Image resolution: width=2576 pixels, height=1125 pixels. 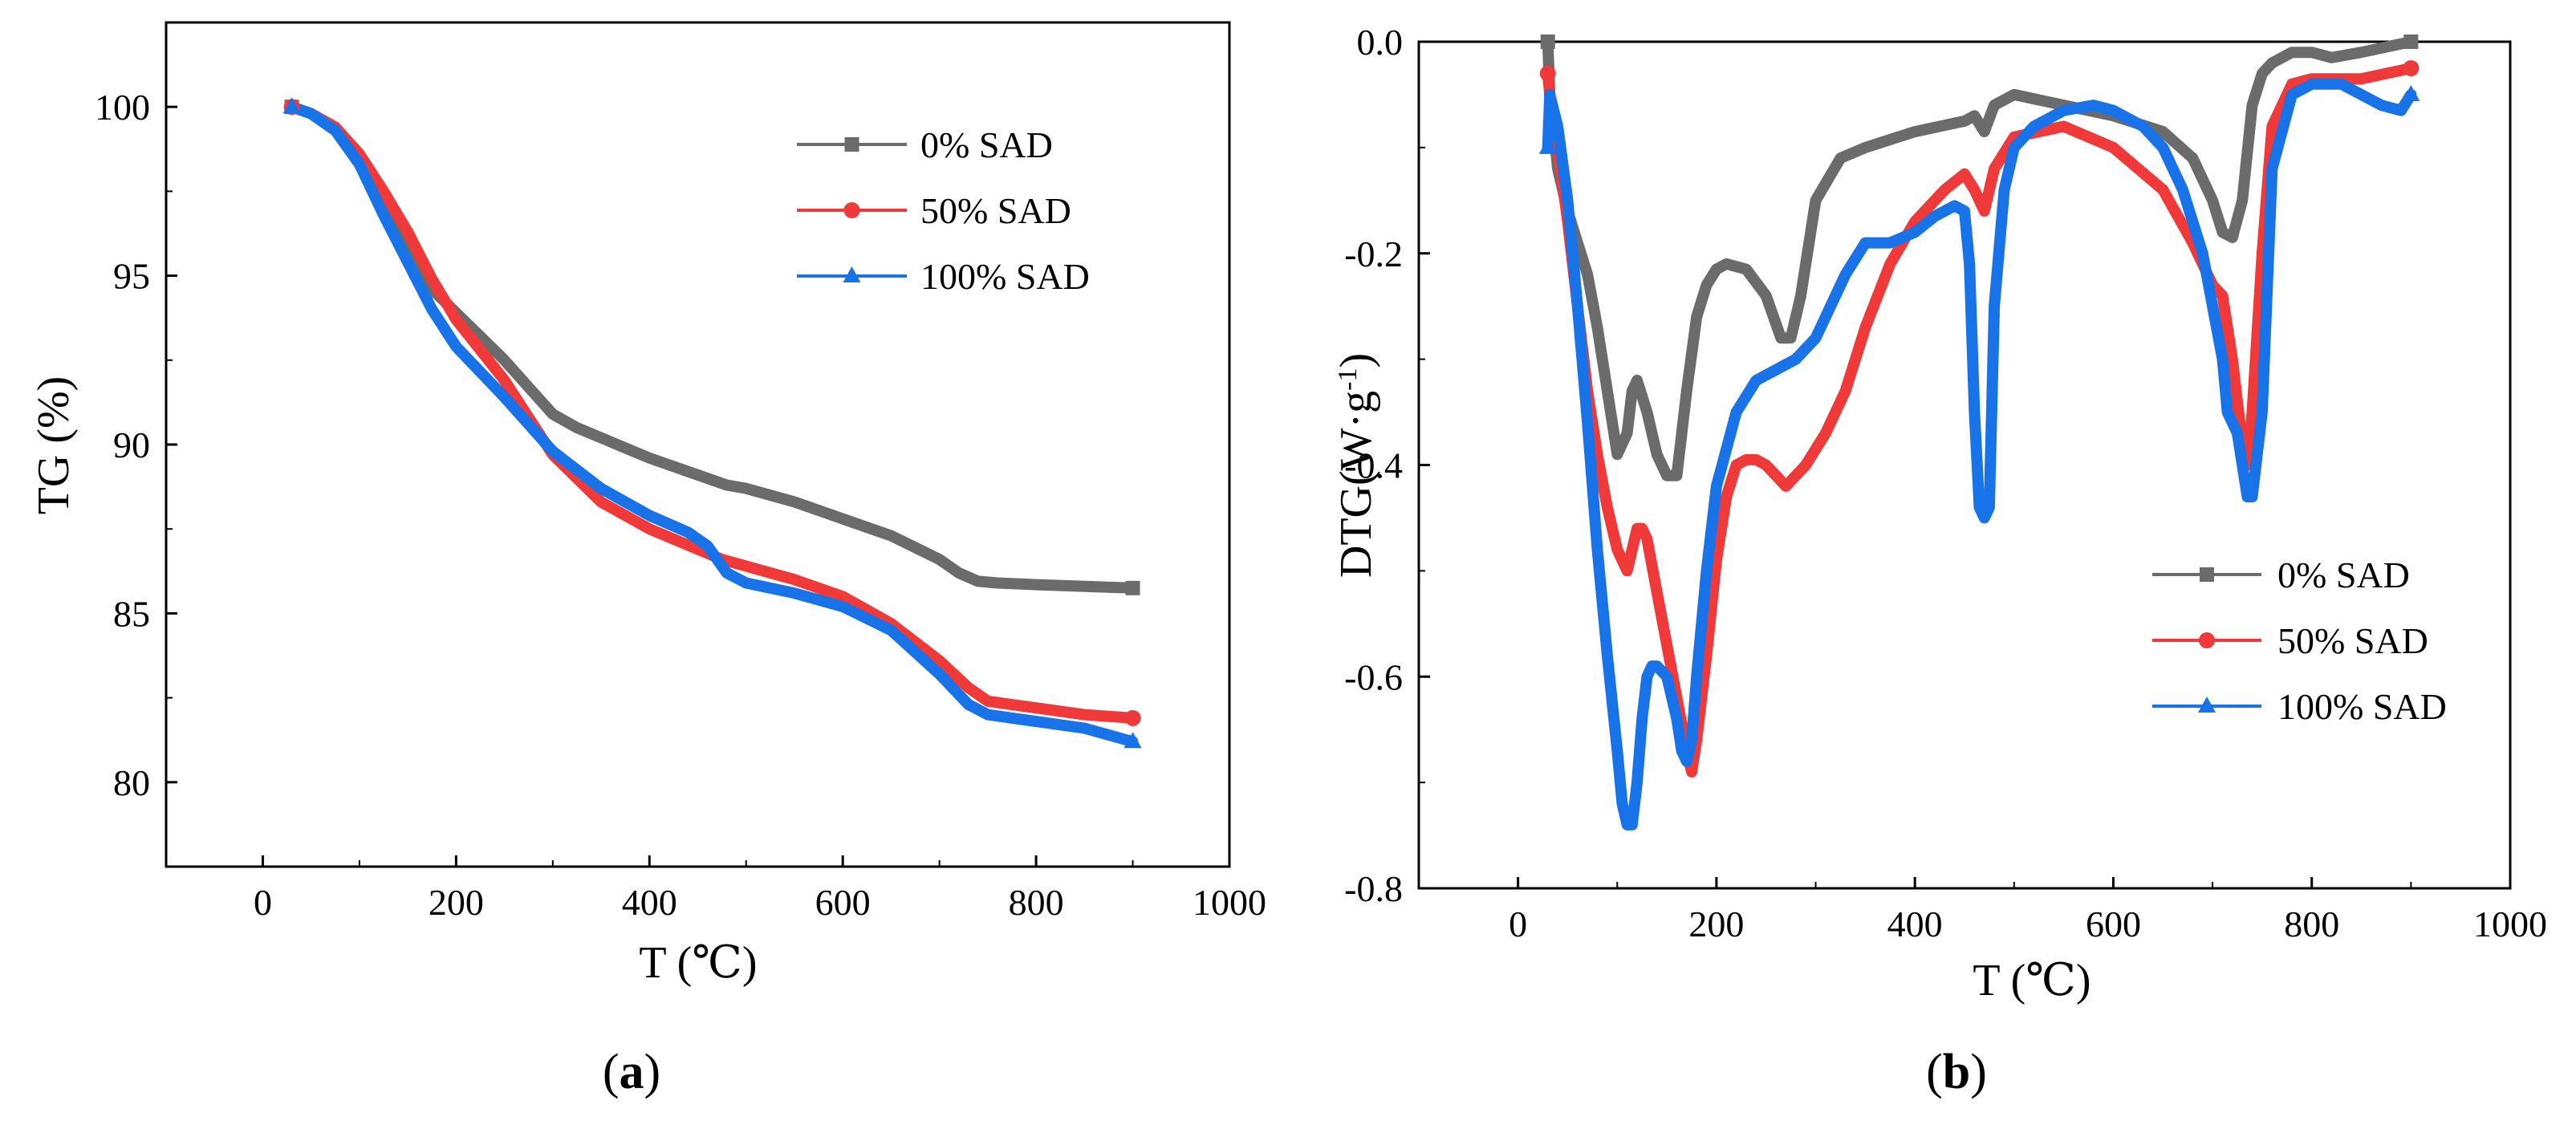 I want to click on y-tick-label: -0.6, so click(x=1373, y=676).